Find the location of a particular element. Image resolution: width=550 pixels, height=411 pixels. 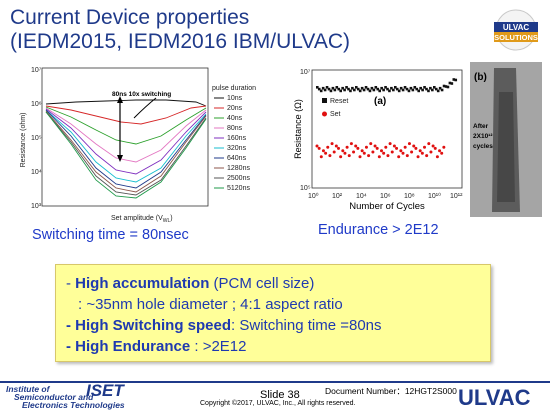

chart2-ytick-0: 10⁷ is located at coordinates (305, 72).